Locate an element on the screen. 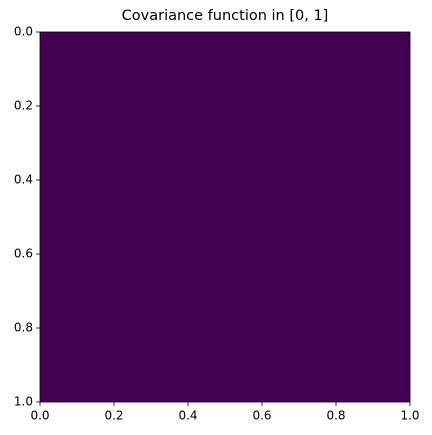 This screenshot has width=432, height=435. chart-title: Covariance function in [0, 1] is located at coordinates (225, 16).